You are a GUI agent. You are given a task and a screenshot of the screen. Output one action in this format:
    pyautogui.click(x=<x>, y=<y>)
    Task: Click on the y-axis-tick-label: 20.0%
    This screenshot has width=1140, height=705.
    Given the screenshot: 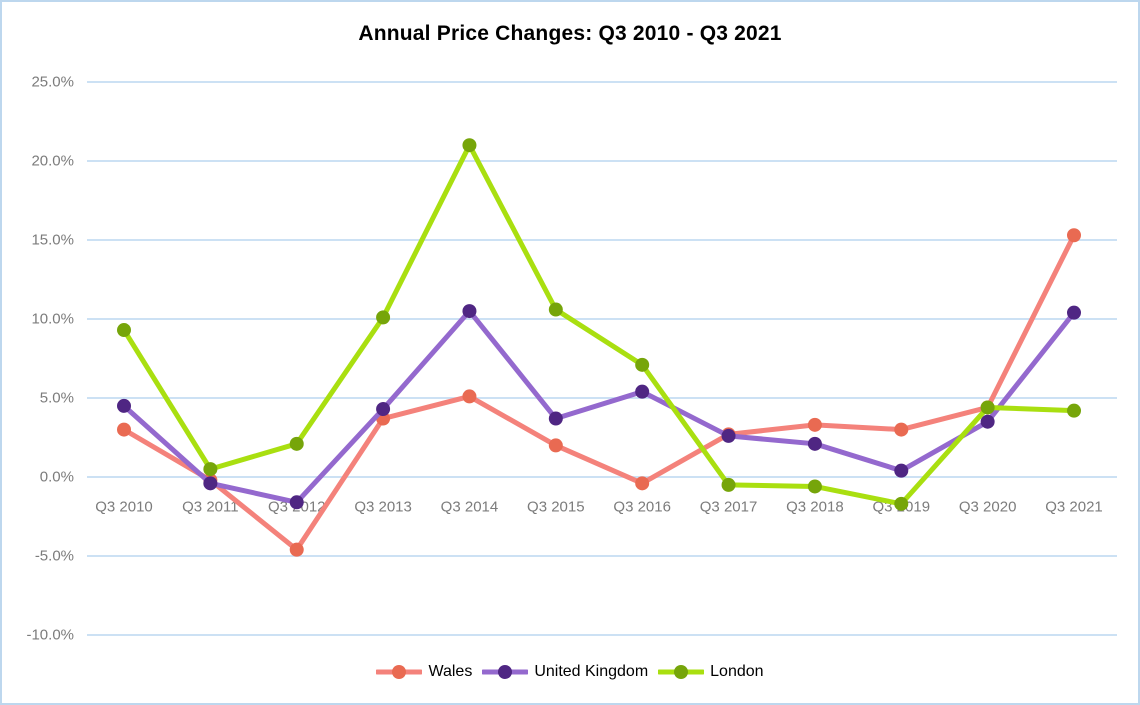 What is the action you would take?
    pyautogui.click(x=52, y=161)
    